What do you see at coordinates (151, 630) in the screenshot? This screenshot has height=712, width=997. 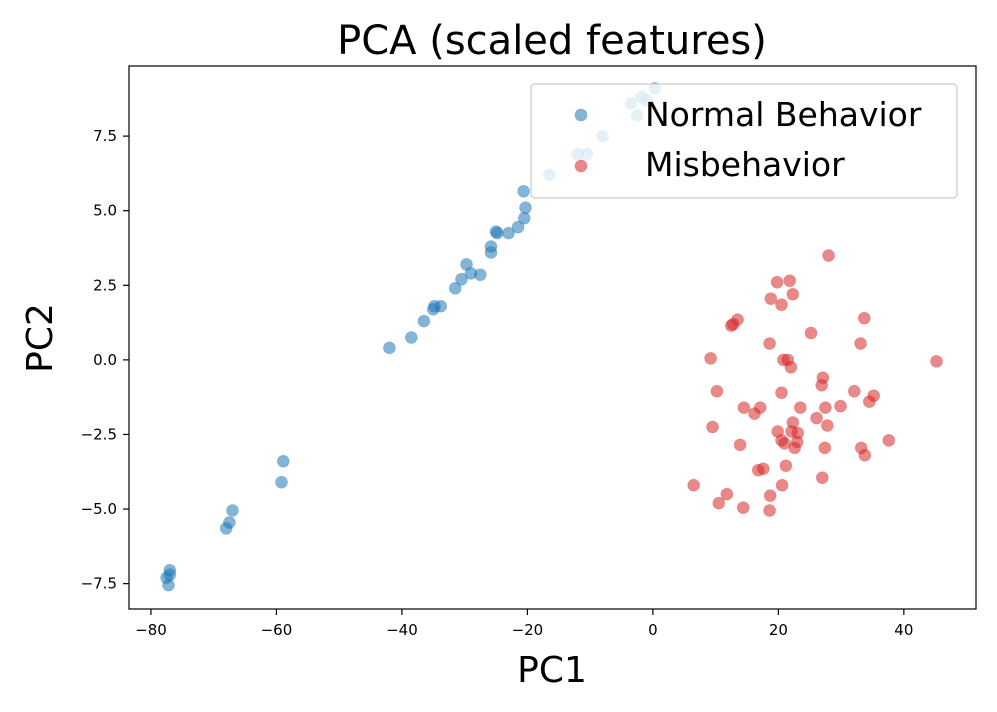 I see `x-tick-label-0: −80` at bounding box center [151, 630].